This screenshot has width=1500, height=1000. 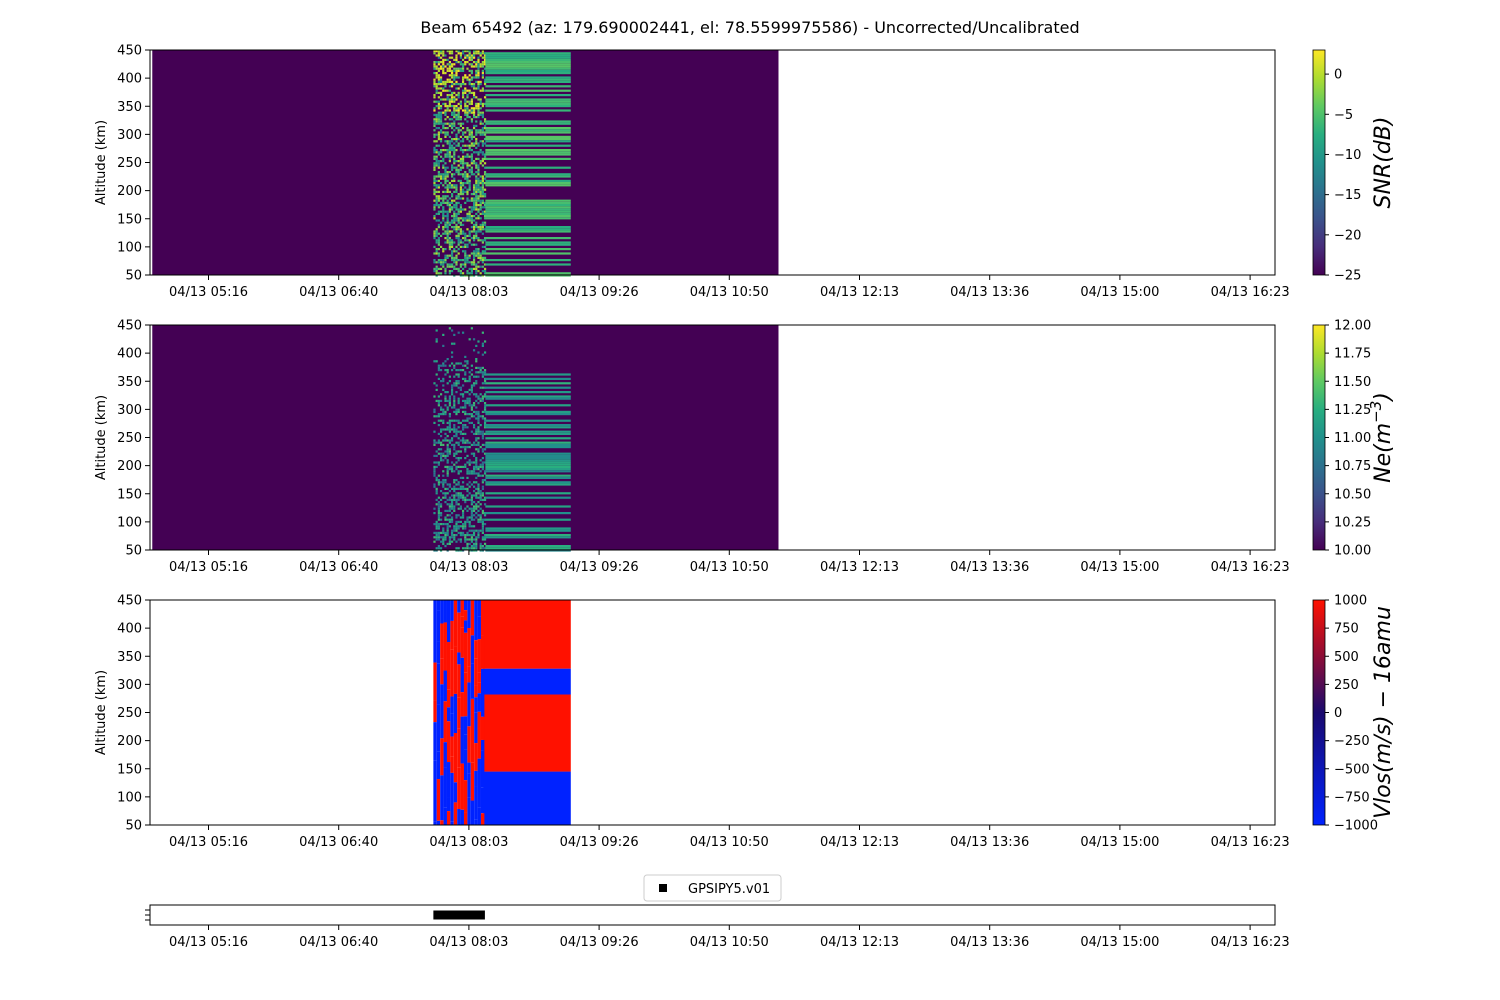 What do you see at coordinates (1352, 551) in the screenshot?
I see `panel-ne-colorbar-tick-label: 10.00` at bounding box center [1352, 551].